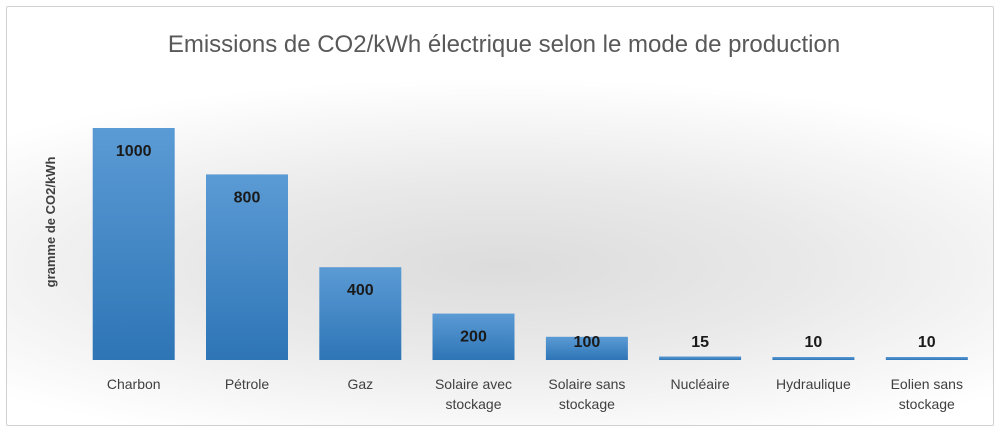 Image resolution: width=1000 pixels, height=432 pixels. Describe the element at coordinates (587, 342) in the screenshot. I see `data-label: 100` at that location.